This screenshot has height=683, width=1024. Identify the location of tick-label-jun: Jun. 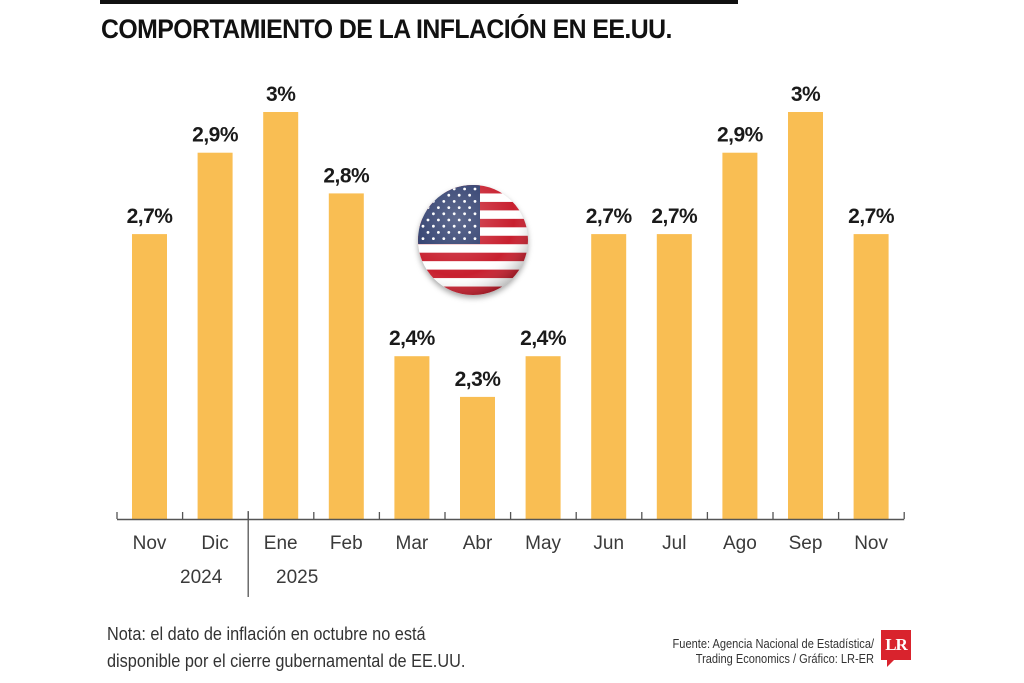
(608, 543).